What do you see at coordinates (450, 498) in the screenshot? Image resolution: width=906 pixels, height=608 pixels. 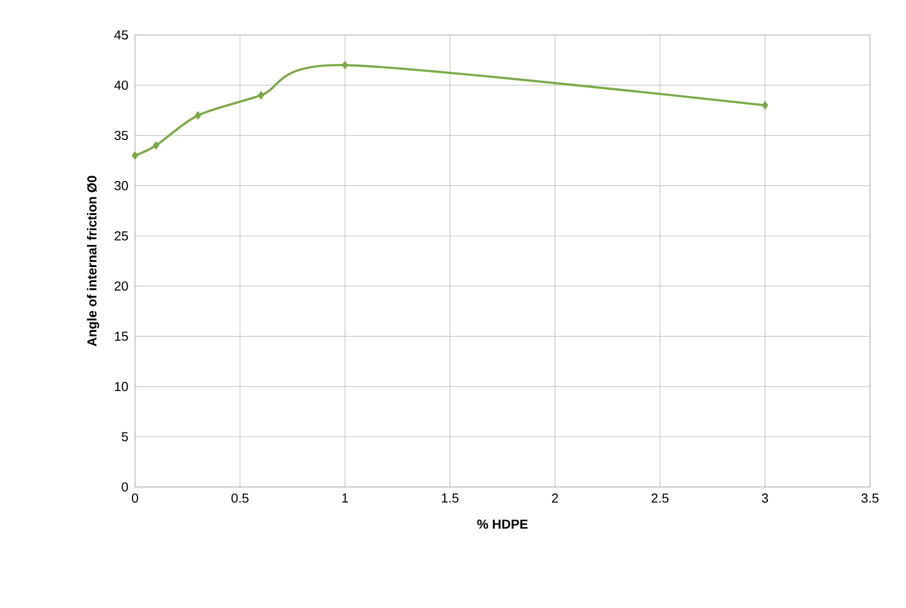 I see `x-tick-label: 1.5` at bounding box center [450, 498].